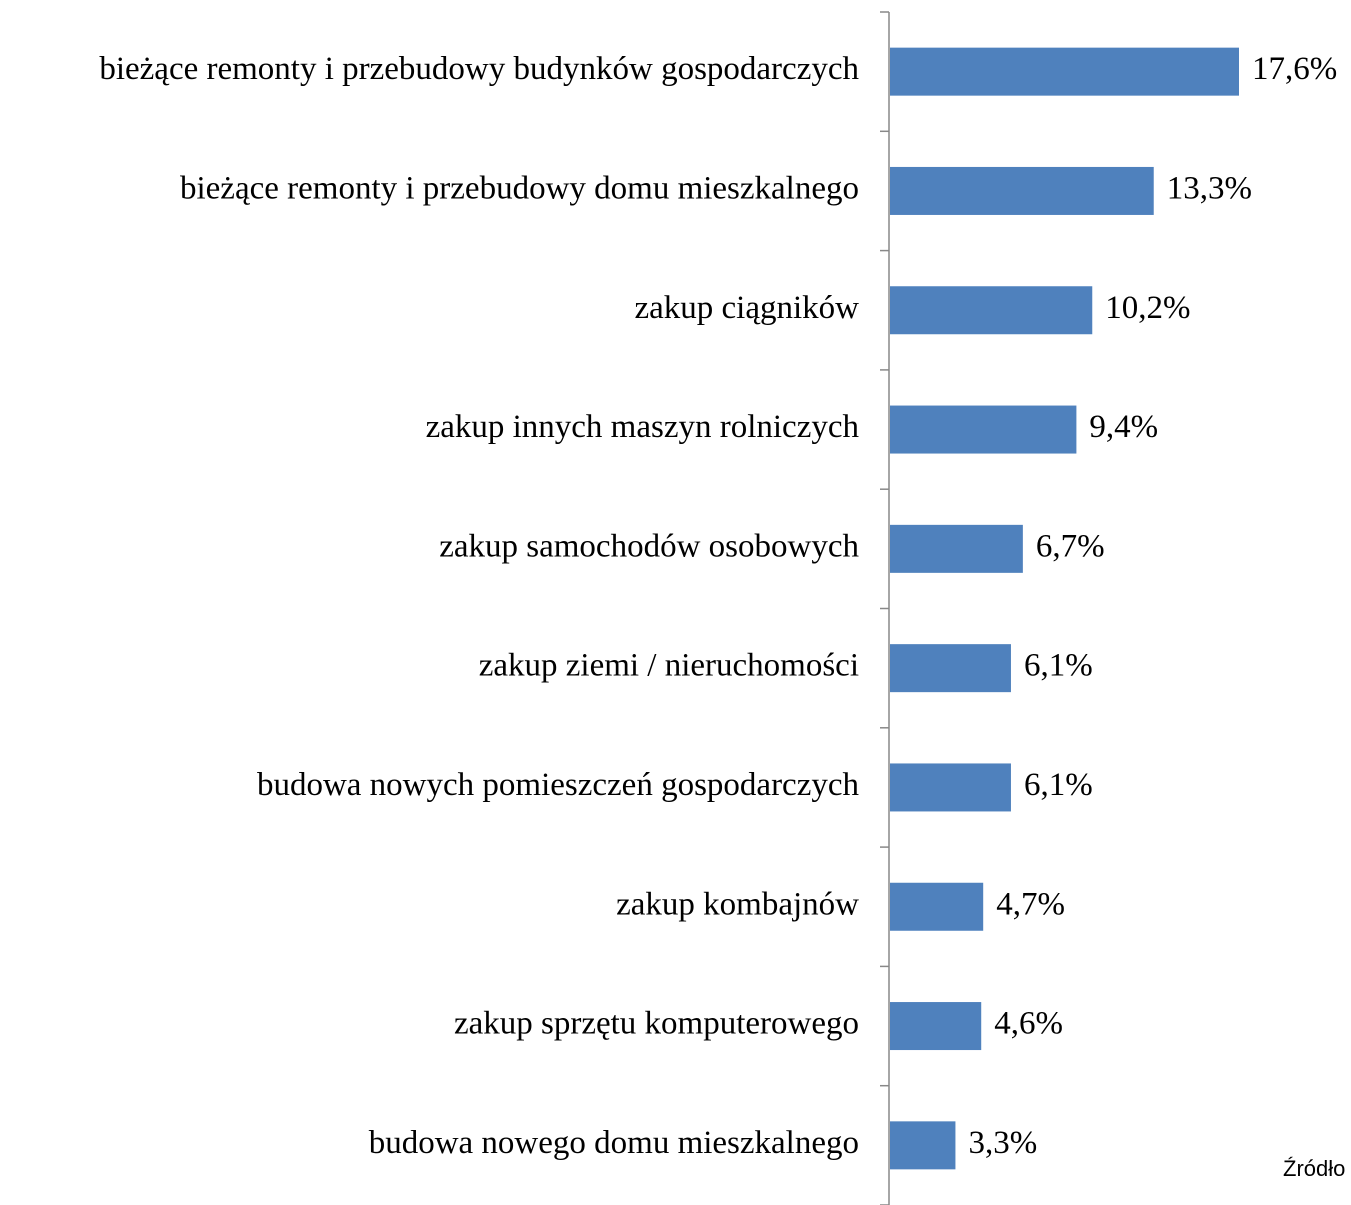  What do you see at coordinates (1209, 189) in the screenshot?
I see `value-label: 13,3%` at bounding box center [1209, 189].